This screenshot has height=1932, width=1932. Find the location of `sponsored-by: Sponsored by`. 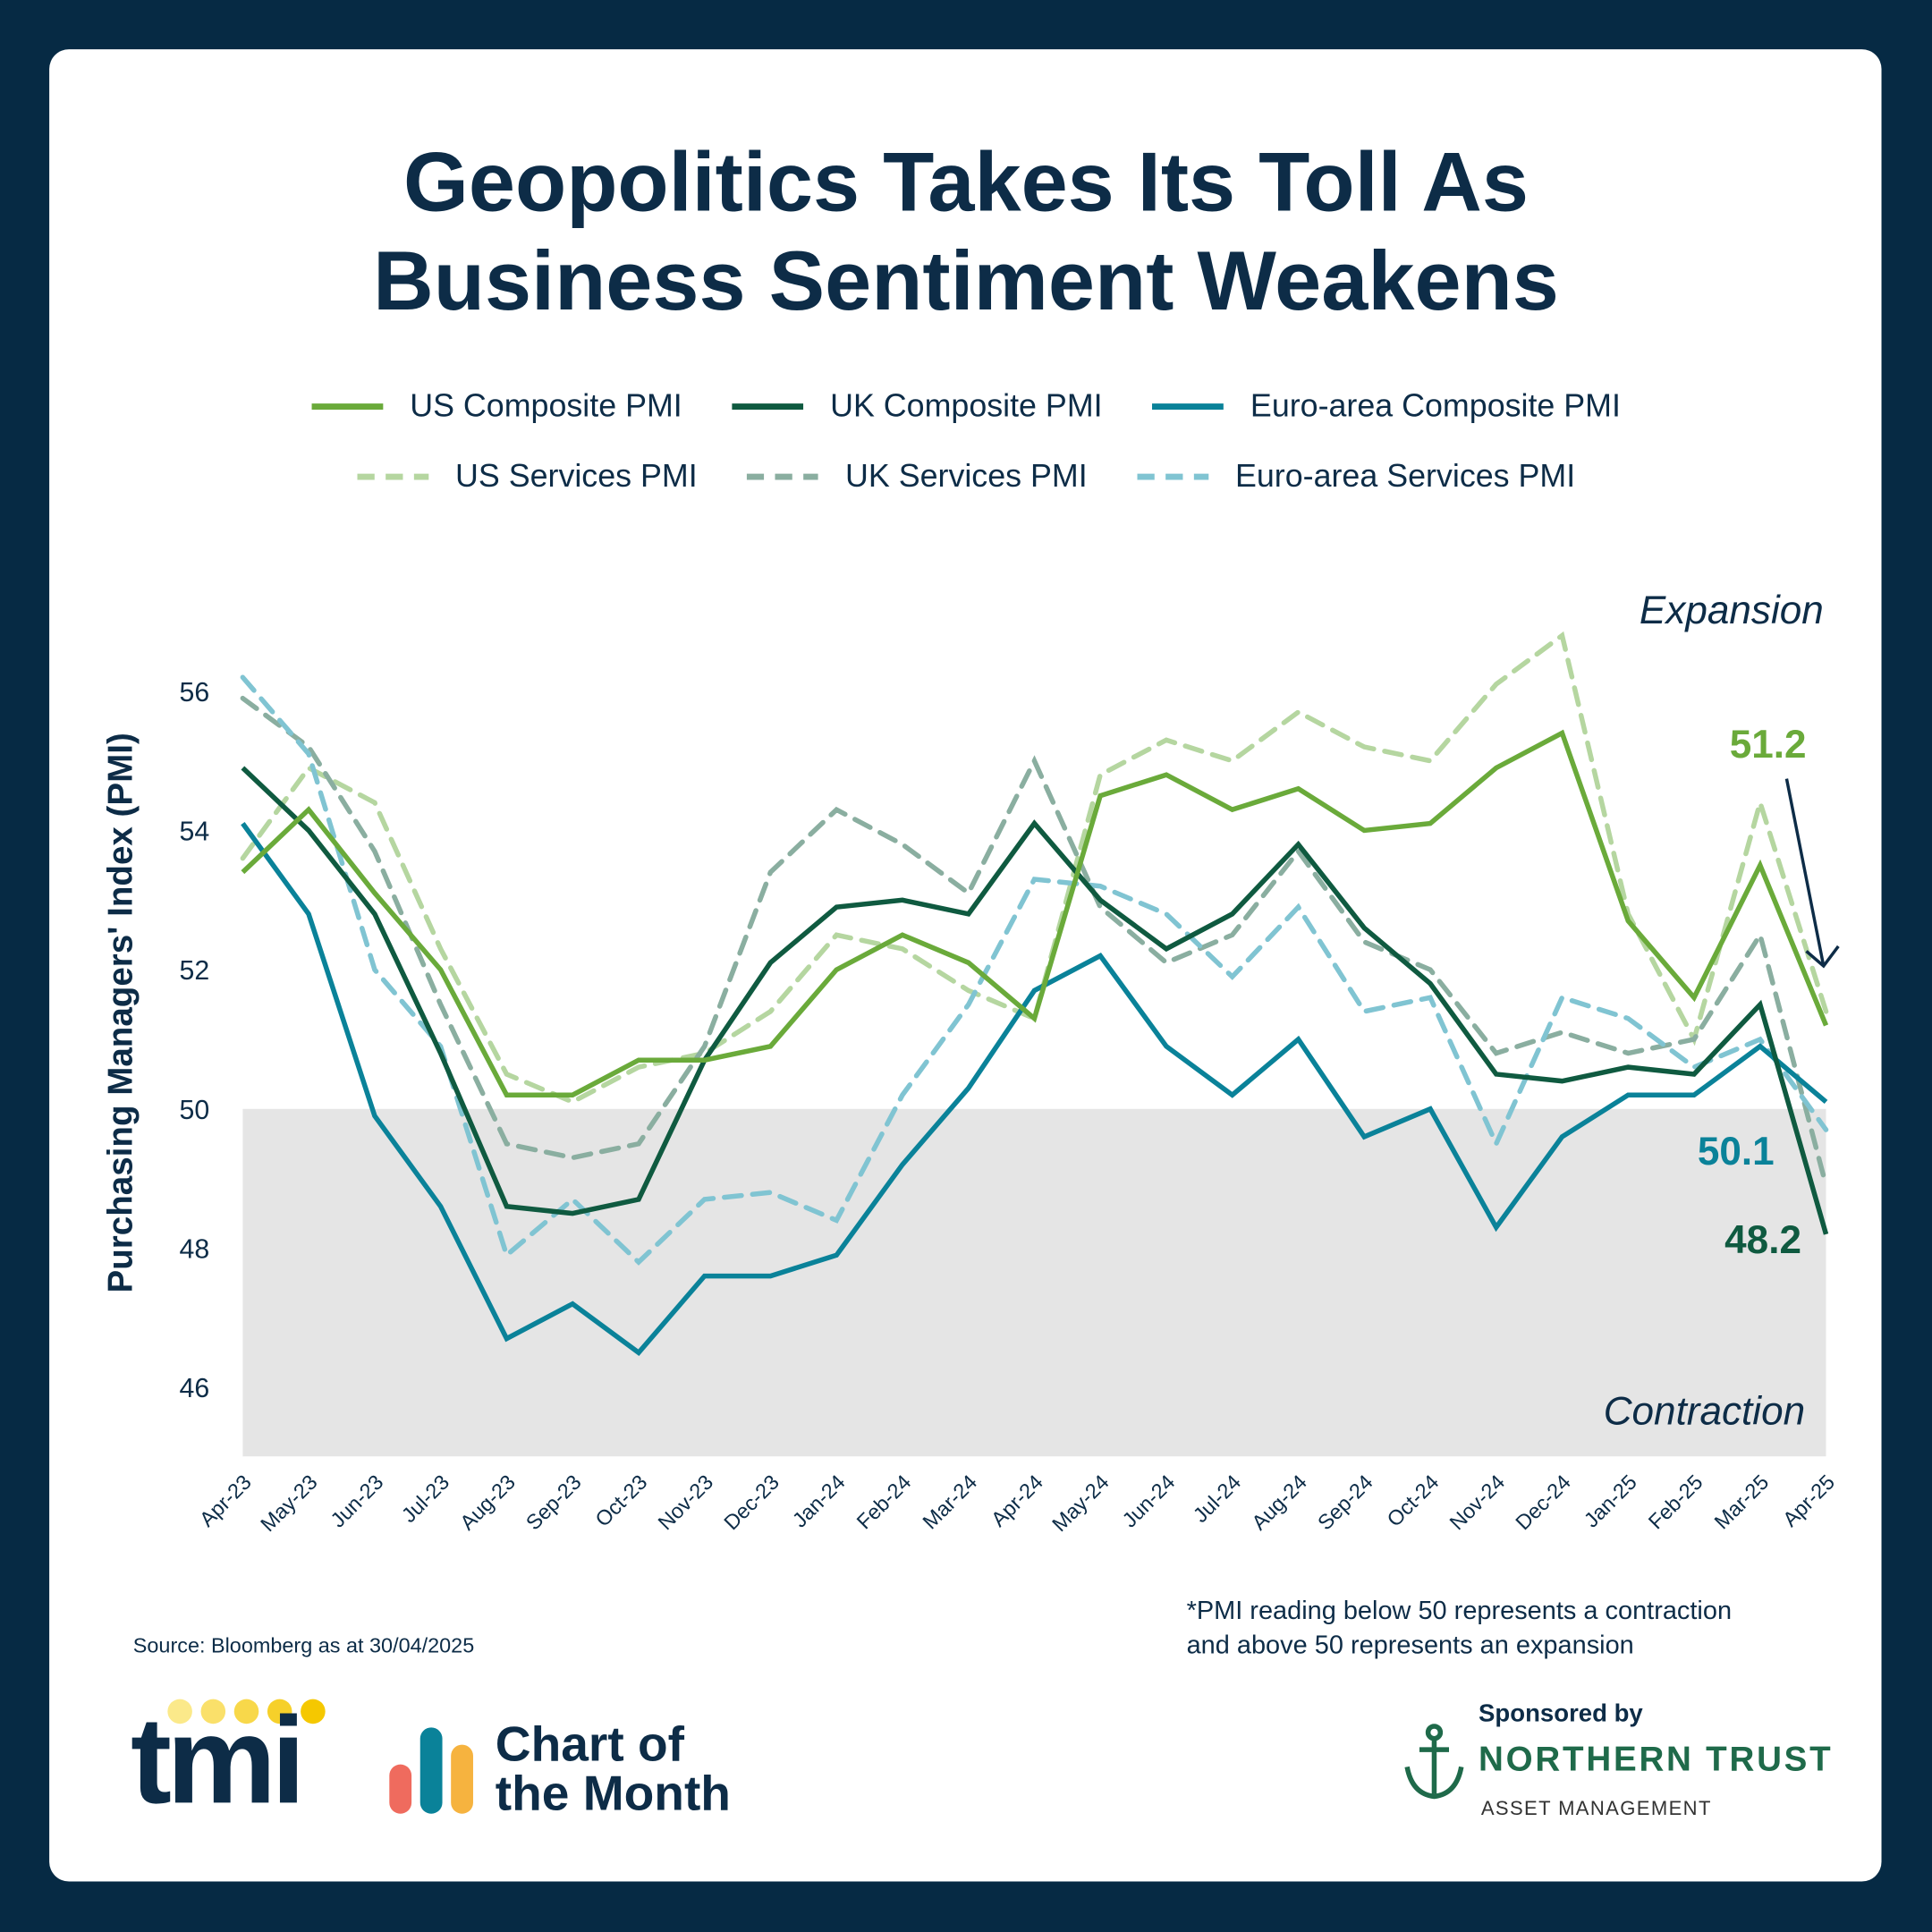

sponsored-by: Sponsored by is located at coordinates (1561, 1714).